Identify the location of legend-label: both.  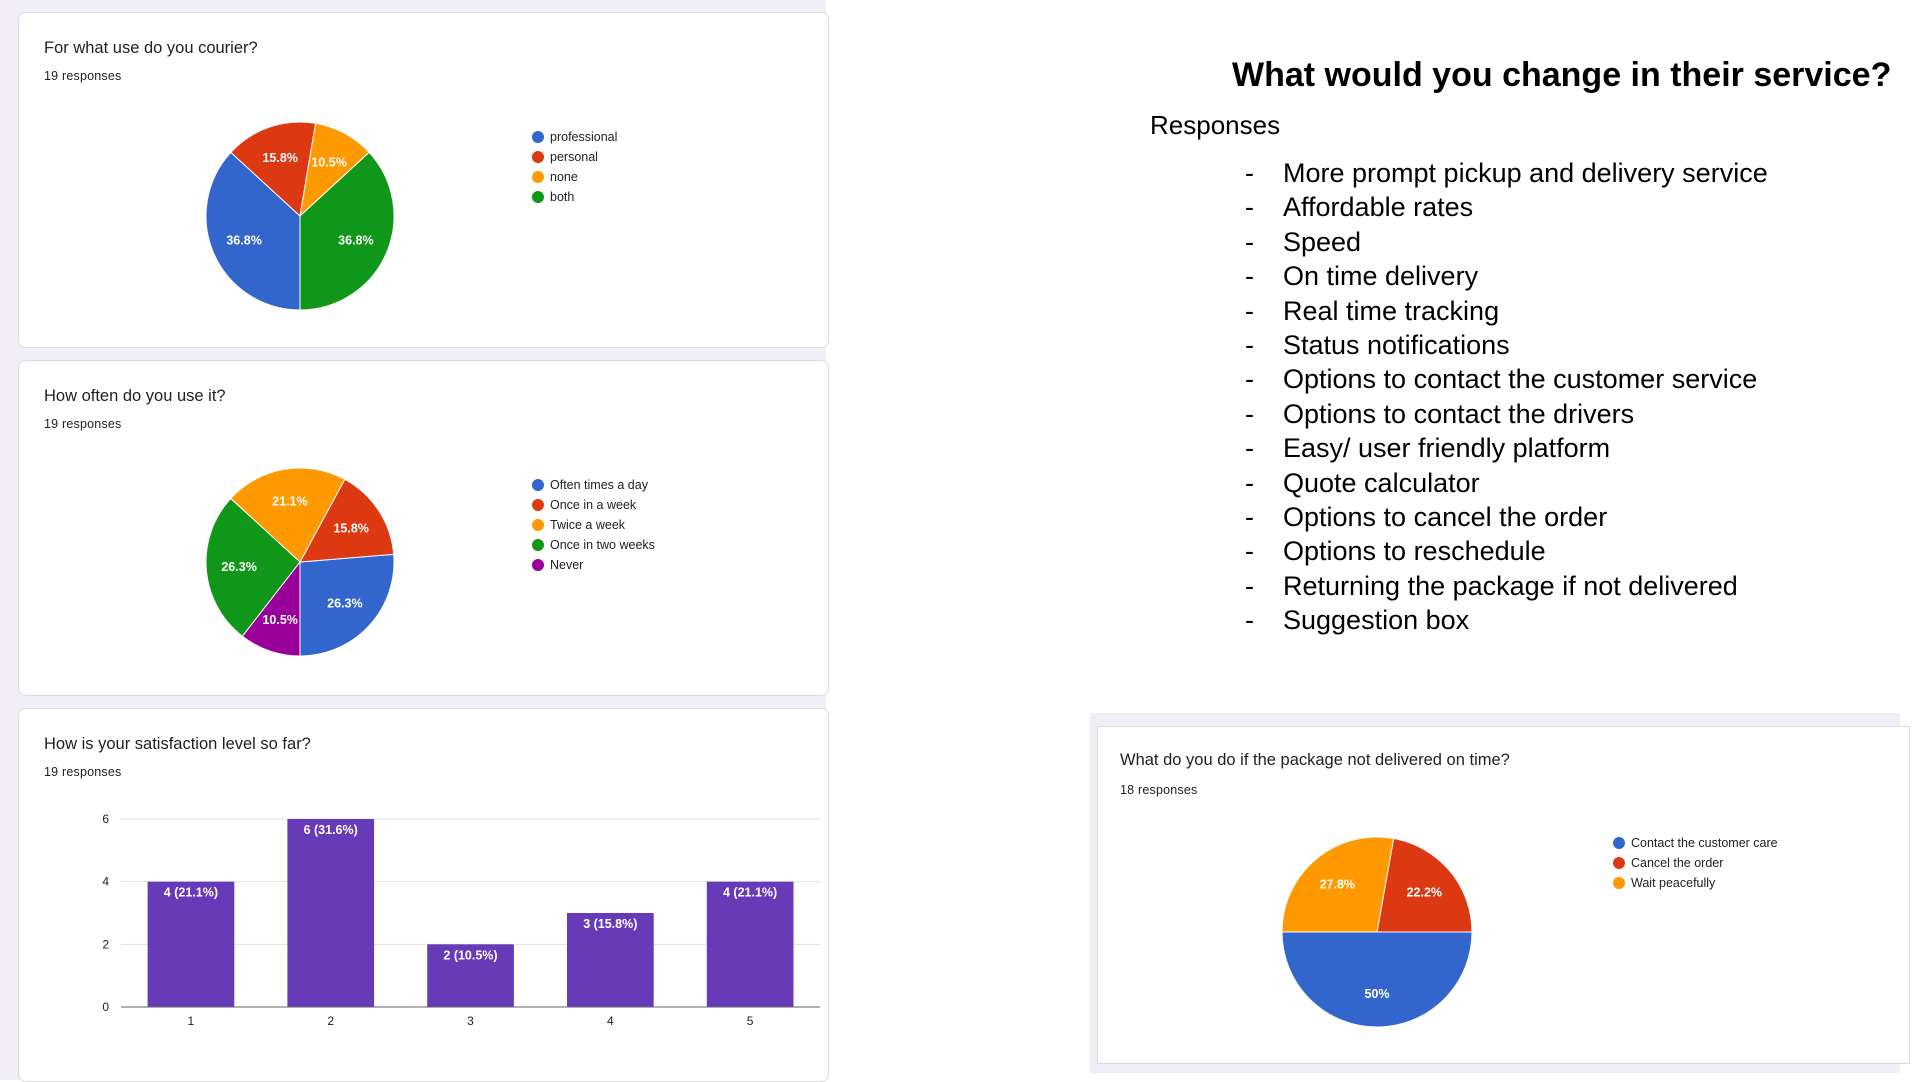
(562, 197).